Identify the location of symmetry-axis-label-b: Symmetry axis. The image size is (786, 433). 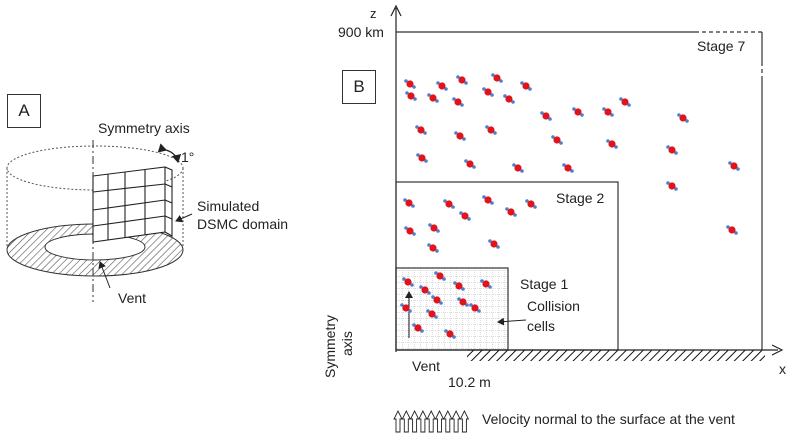
(339, 346).